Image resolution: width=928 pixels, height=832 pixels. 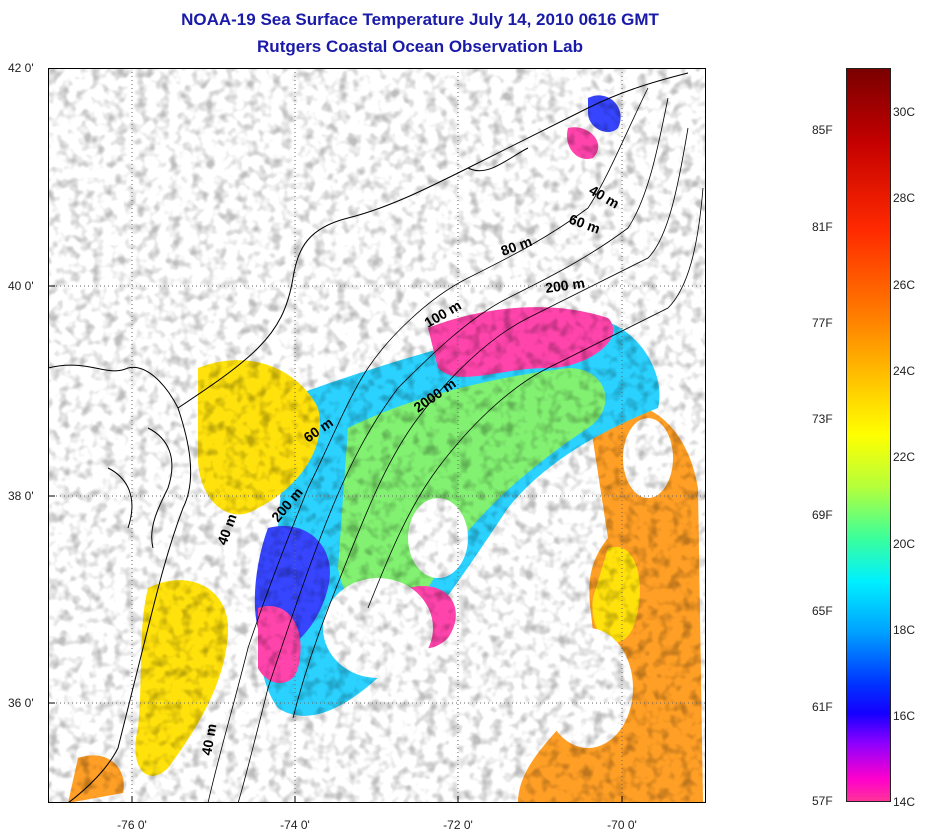 What do you see at coordinates (132, 825) in the screenshot?
I see `lon-label-76: -76 0'` at bounding box center [132, 825].